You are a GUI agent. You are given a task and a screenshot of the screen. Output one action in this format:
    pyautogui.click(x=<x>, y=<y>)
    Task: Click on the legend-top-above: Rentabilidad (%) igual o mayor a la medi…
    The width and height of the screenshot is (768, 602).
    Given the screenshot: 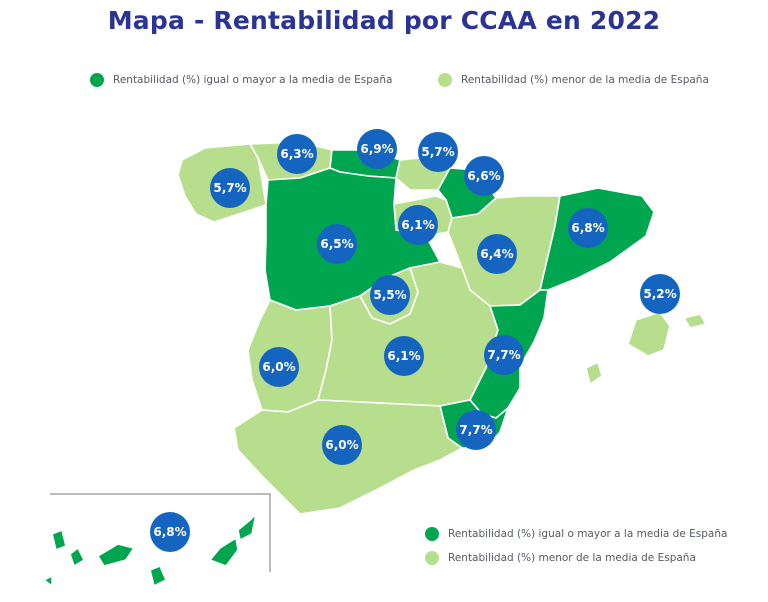 What is the action you would take?
    pyautogui.click(x=241, y=80)
    